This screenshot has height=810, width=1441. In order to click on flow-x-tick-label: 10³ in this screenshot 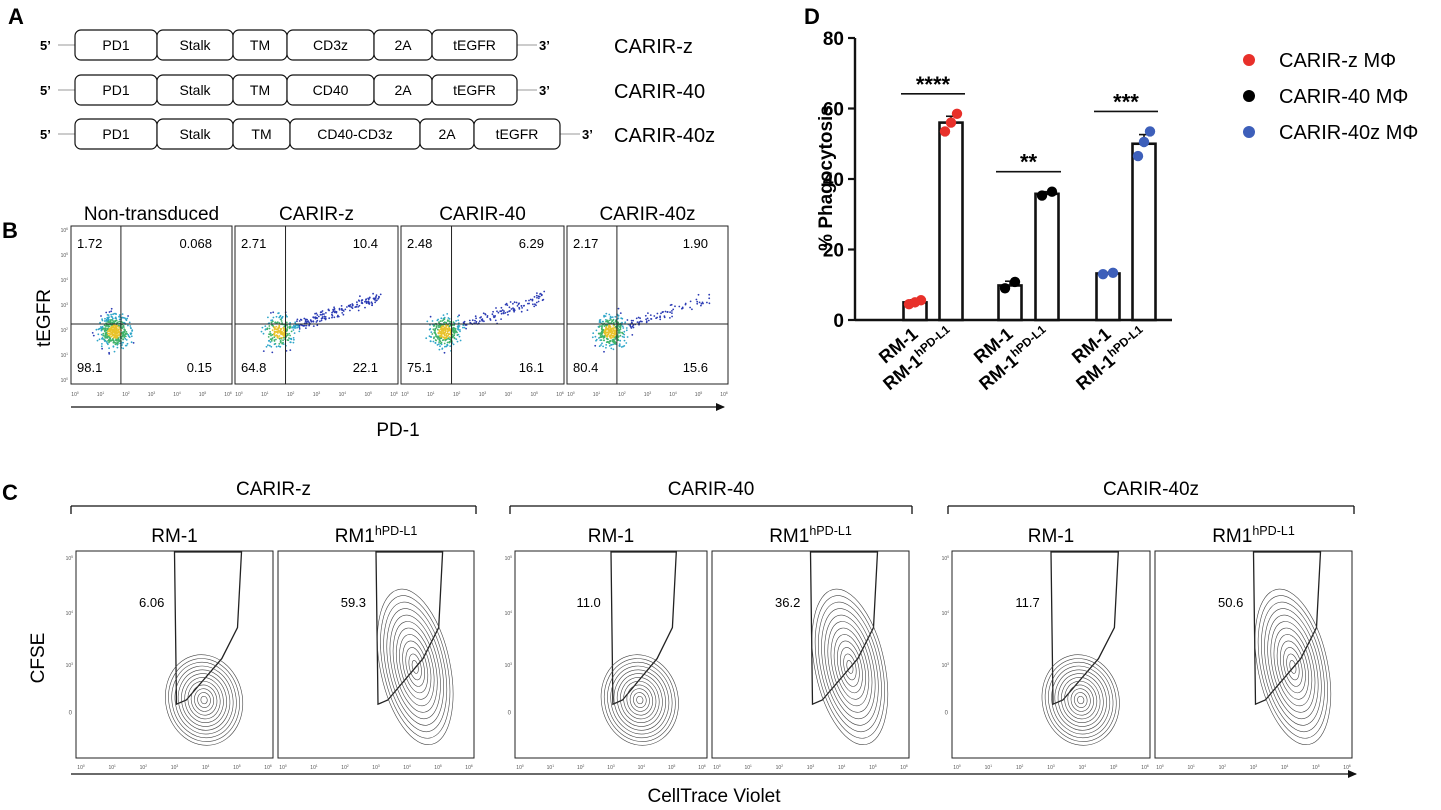, I will do `click(1254, 767)`.